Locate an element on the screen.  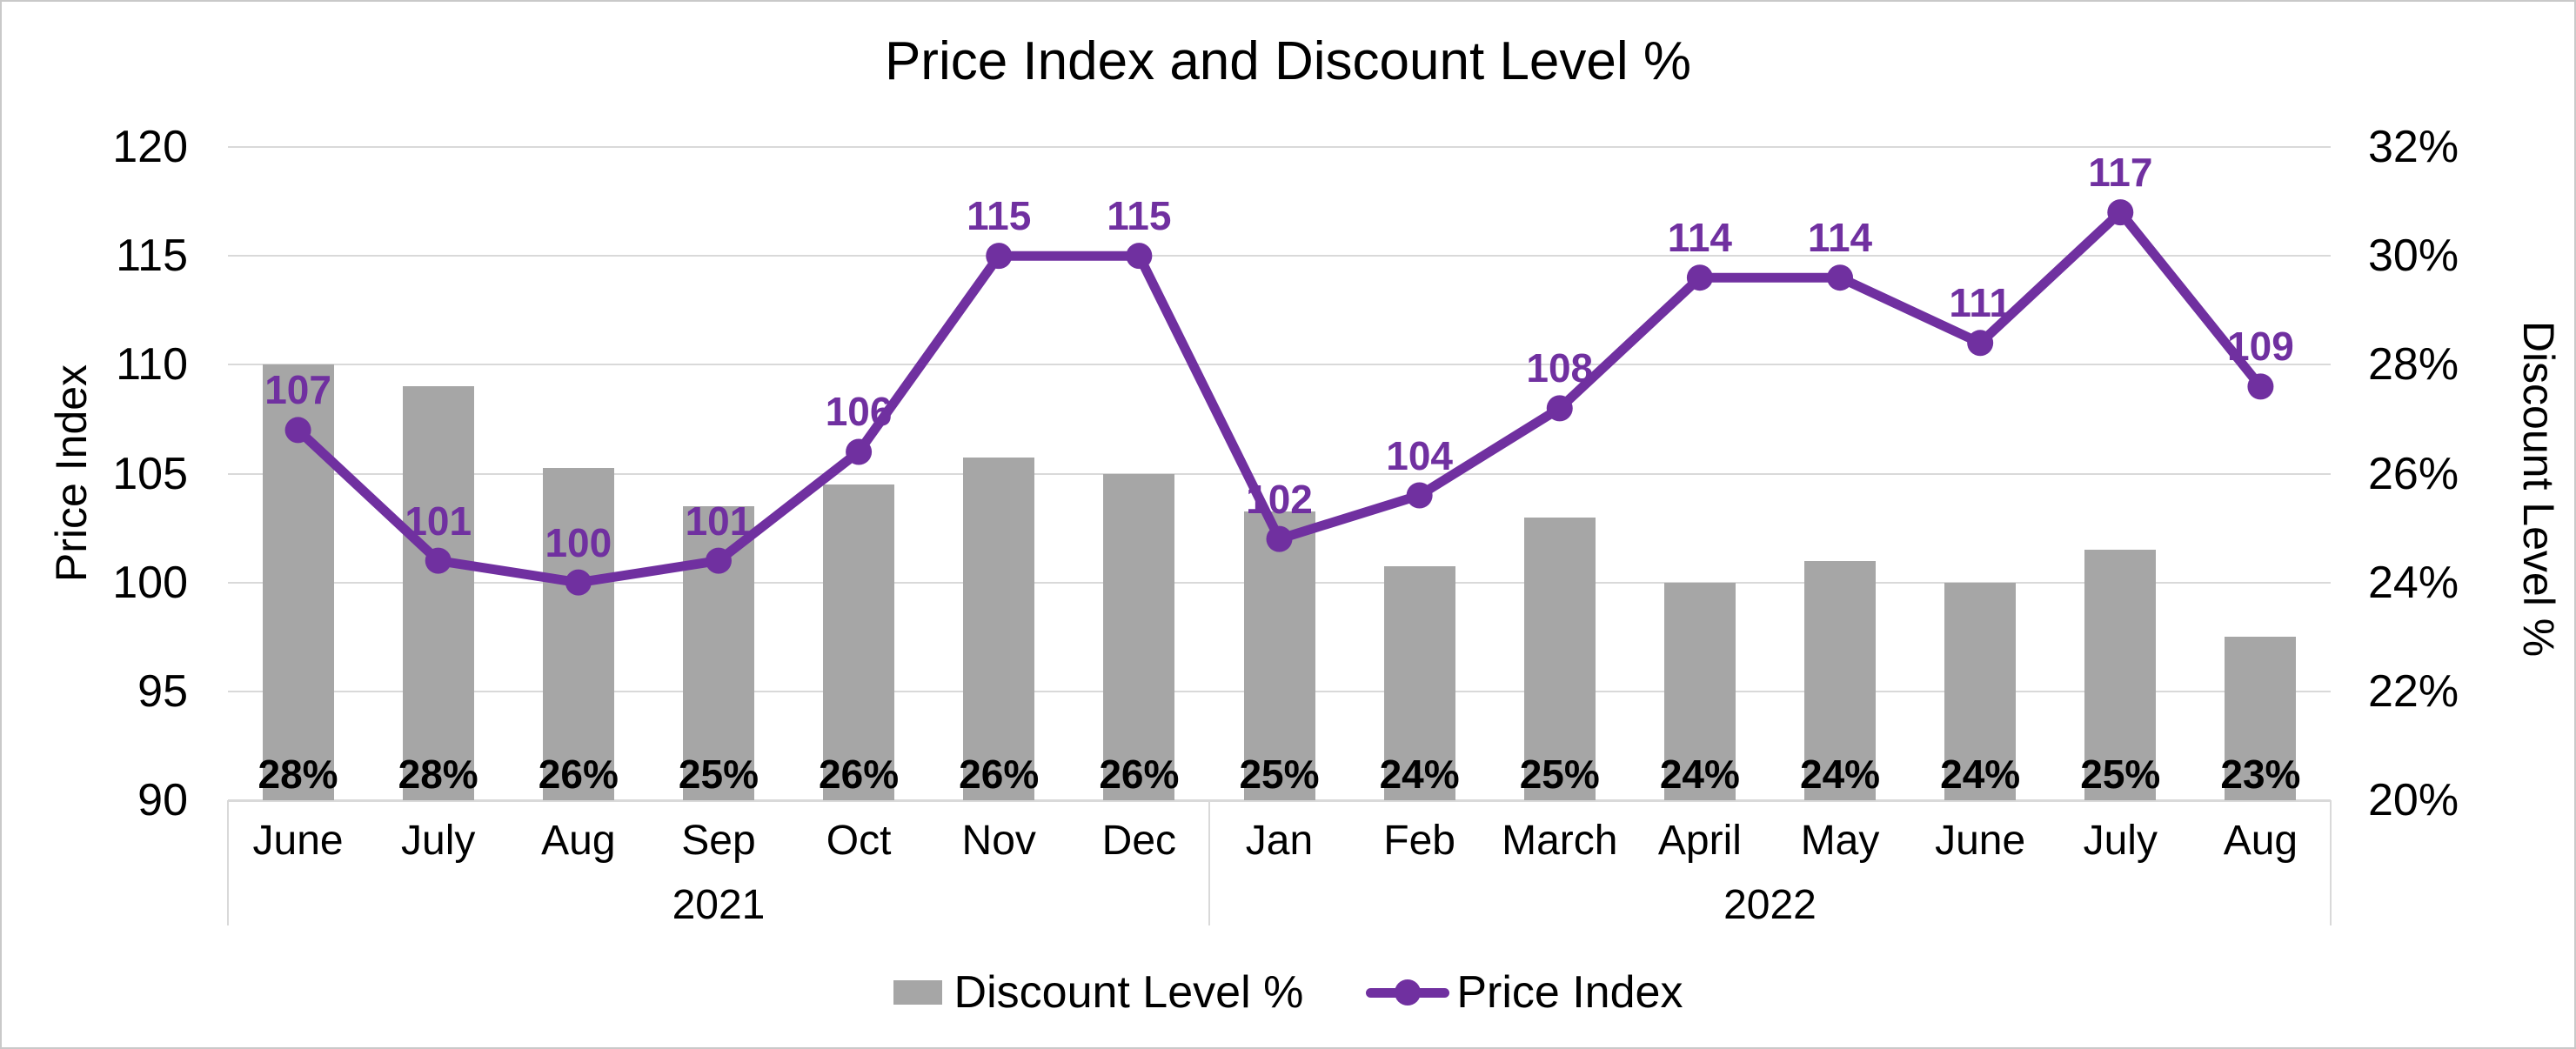
y-axis-tick-left: 105 is located at coordinates (150, 473).